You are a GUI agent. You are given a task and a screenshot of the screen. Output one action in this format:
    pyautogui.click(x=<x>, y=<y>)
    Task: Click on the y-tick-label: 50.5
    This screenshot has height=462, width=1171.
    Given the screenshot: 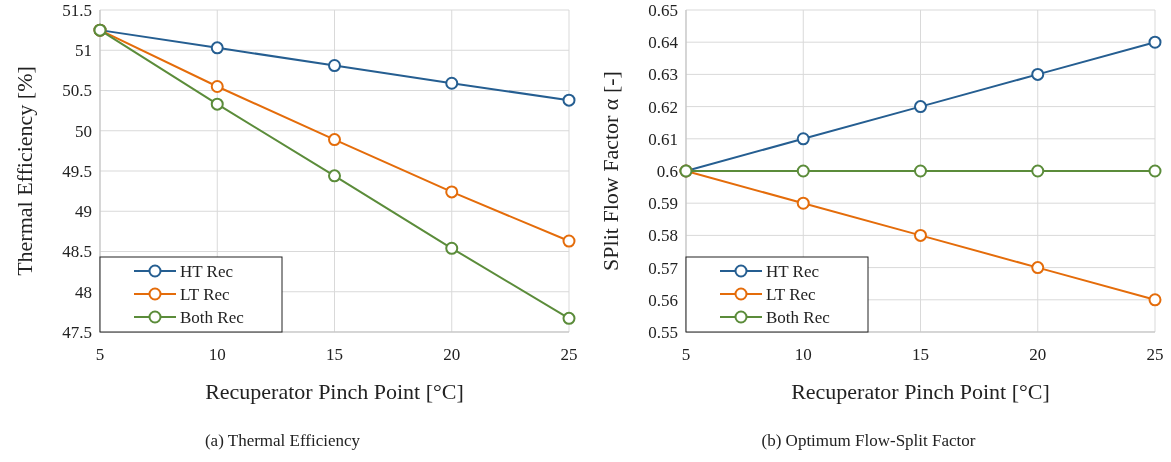 What is the action you would take?
    pyautogui.click(x=77, y=91)
    